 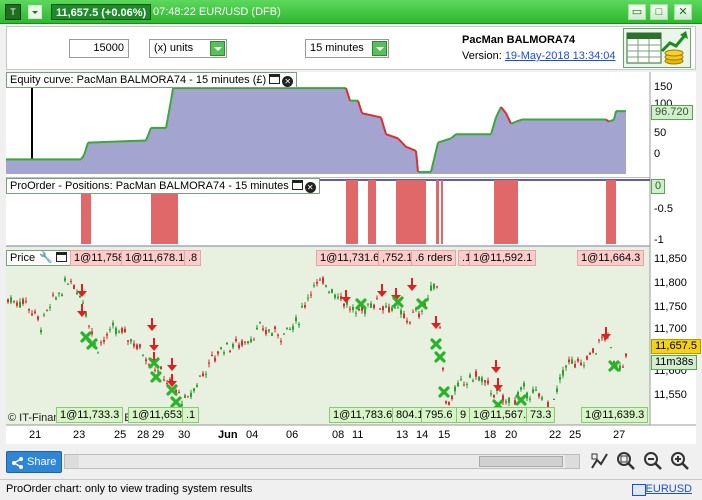 I want to click on version-date-link: 19-May-2018 13:34:04, so click(x=560, y=56).